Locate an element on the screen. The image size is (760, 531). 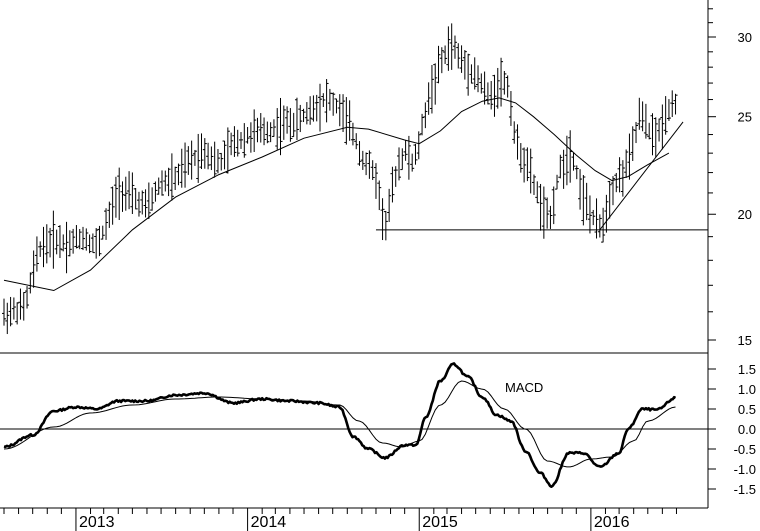
macd-y-tick-label: -1.0 is located at coordinates (745, 469).